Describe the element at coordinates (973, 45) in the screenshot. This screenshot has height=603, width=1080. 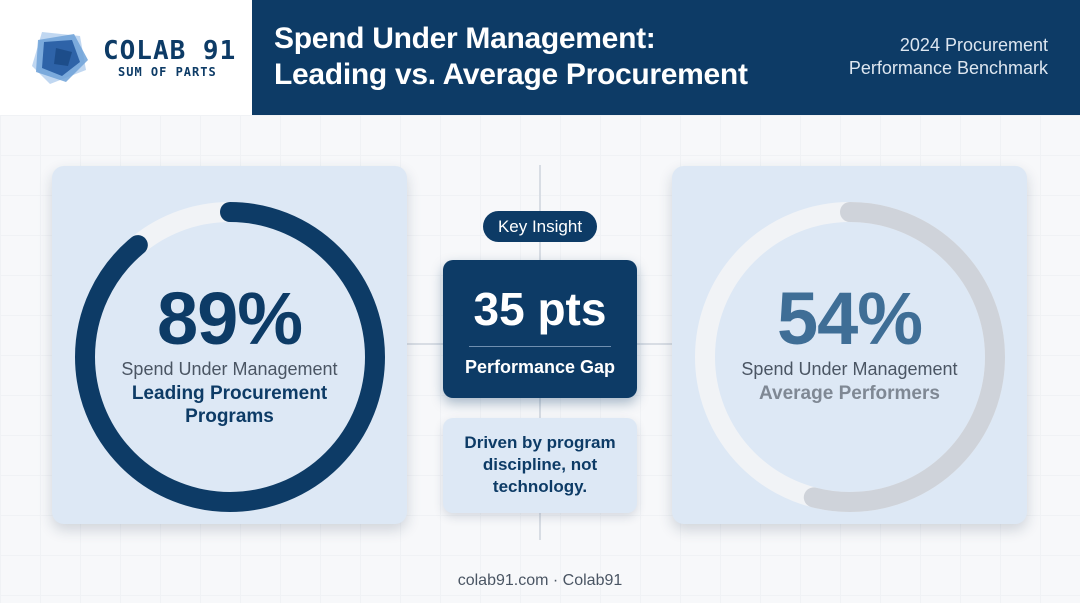
I see `subtitle-line-1: 2024 Procurement` at that location.